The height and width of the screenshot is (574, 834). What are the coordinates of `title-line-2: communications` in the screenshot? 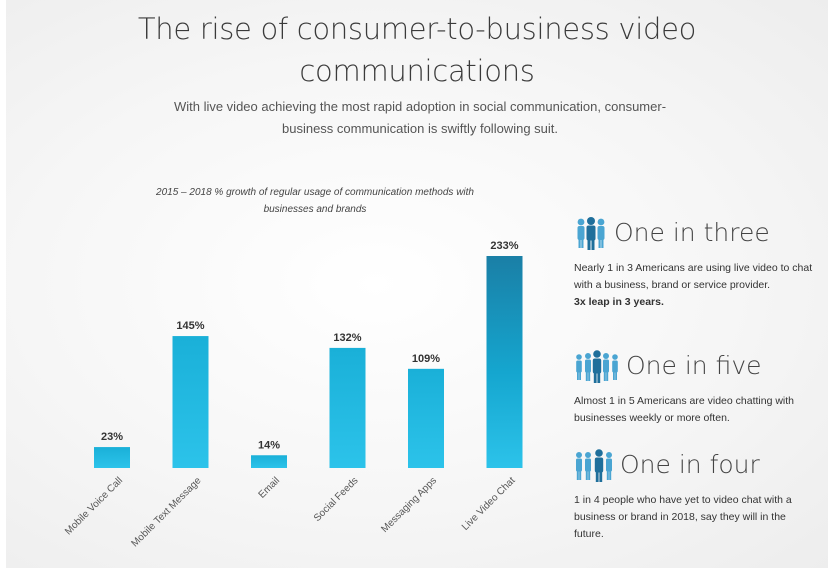 It's located at (417, 71).